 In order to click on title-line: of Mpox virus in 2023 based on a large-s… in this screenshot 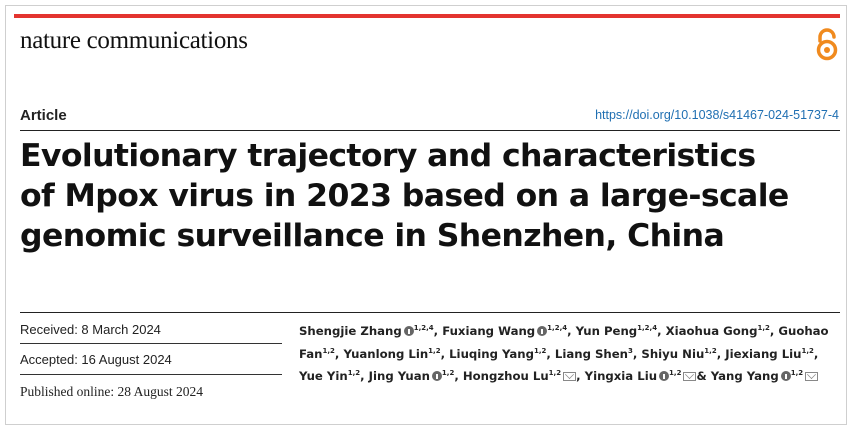, I will do `click(404, 196)`.